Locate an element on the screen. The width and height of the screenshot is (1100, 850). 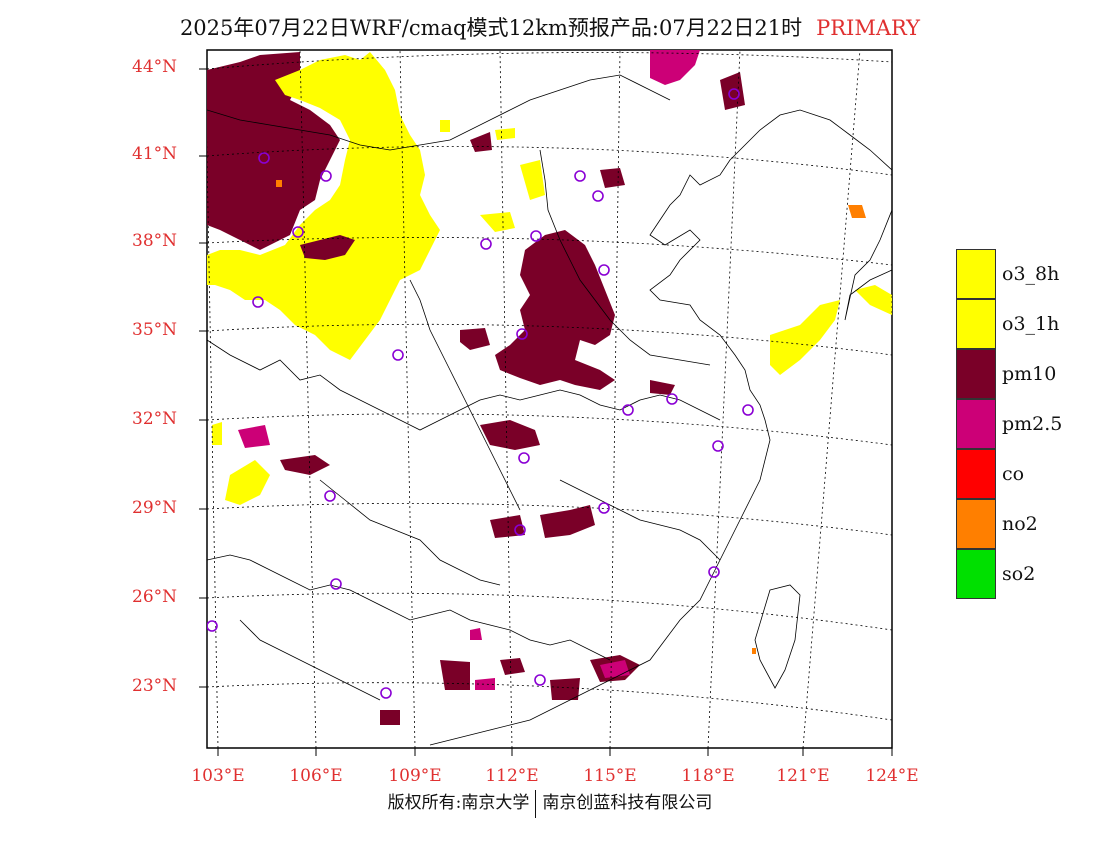
lon-label: 112°E is located at coordinates (512, 776).